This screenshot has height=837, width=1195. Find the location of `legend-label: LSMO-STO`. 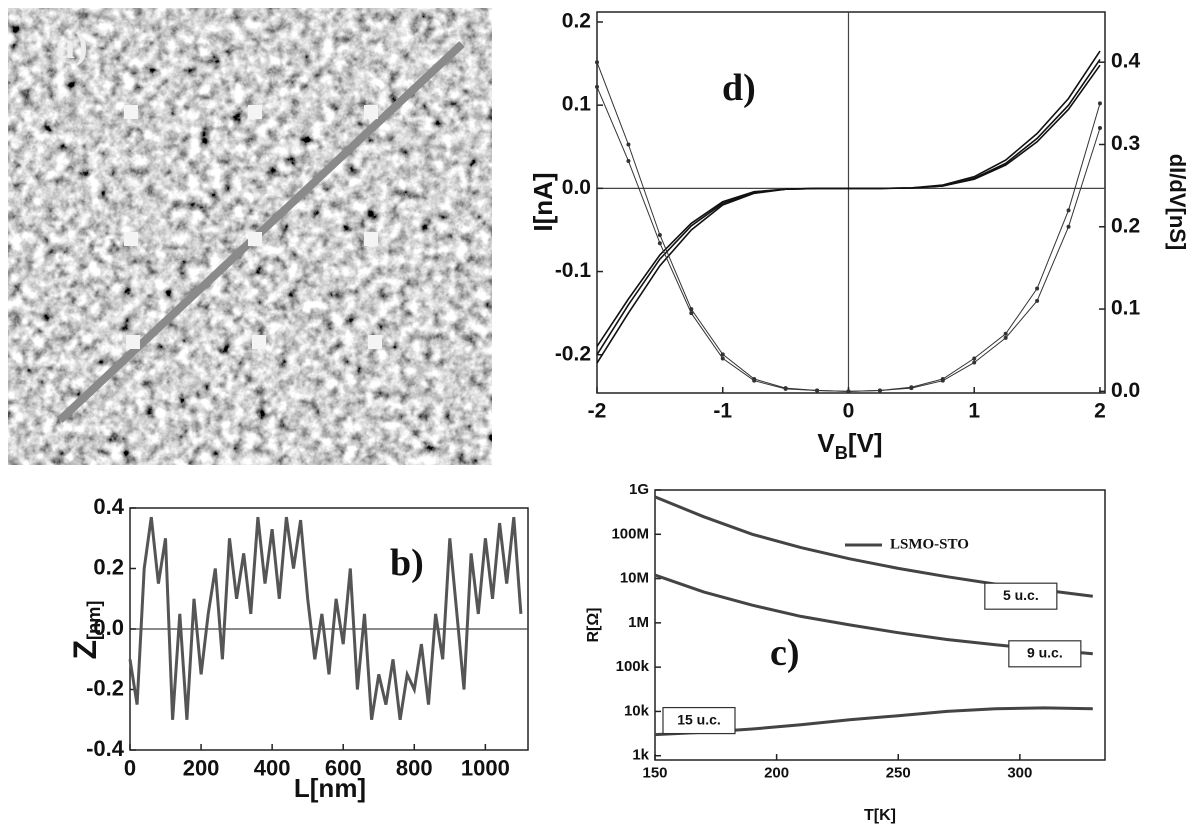

legend-label: LSMO-STO is located at coordinates (929, 544).